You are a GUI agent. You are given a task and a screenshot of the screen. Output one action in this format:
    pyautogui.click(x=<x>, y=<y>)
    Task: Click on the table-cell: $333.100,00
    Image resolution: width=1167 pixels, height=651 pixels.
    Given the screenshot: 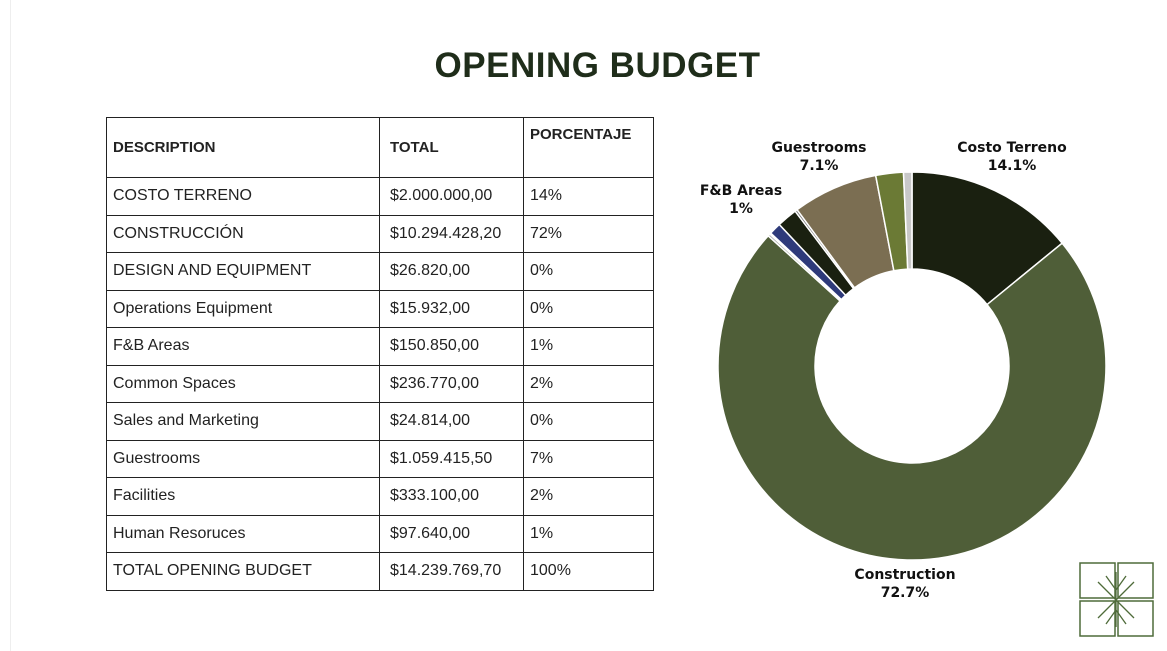 What is the action you would take?
    pyautogui.click(x=451, y=496)
    